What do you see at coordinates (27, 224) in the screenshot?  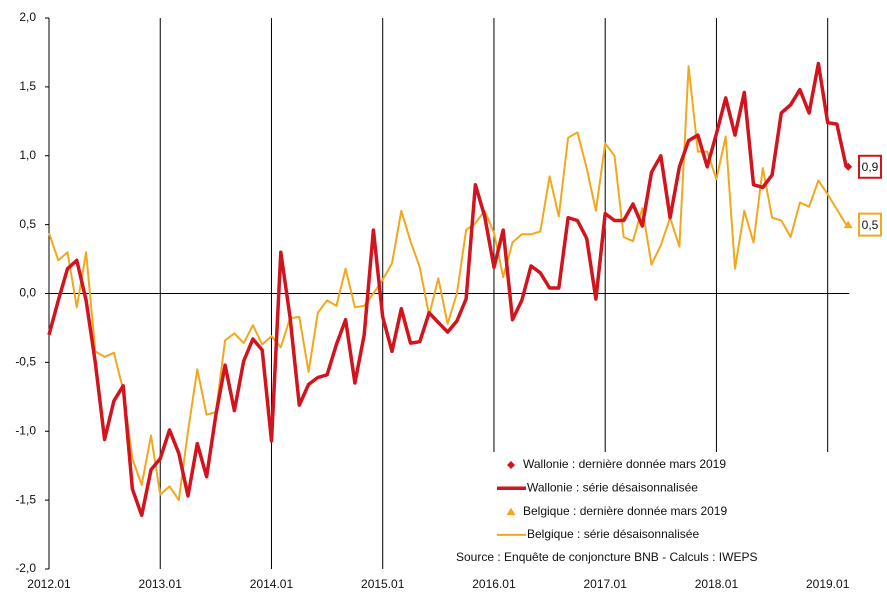 I see `y-tick-label: 0,5` at bounding box center [27, 224].